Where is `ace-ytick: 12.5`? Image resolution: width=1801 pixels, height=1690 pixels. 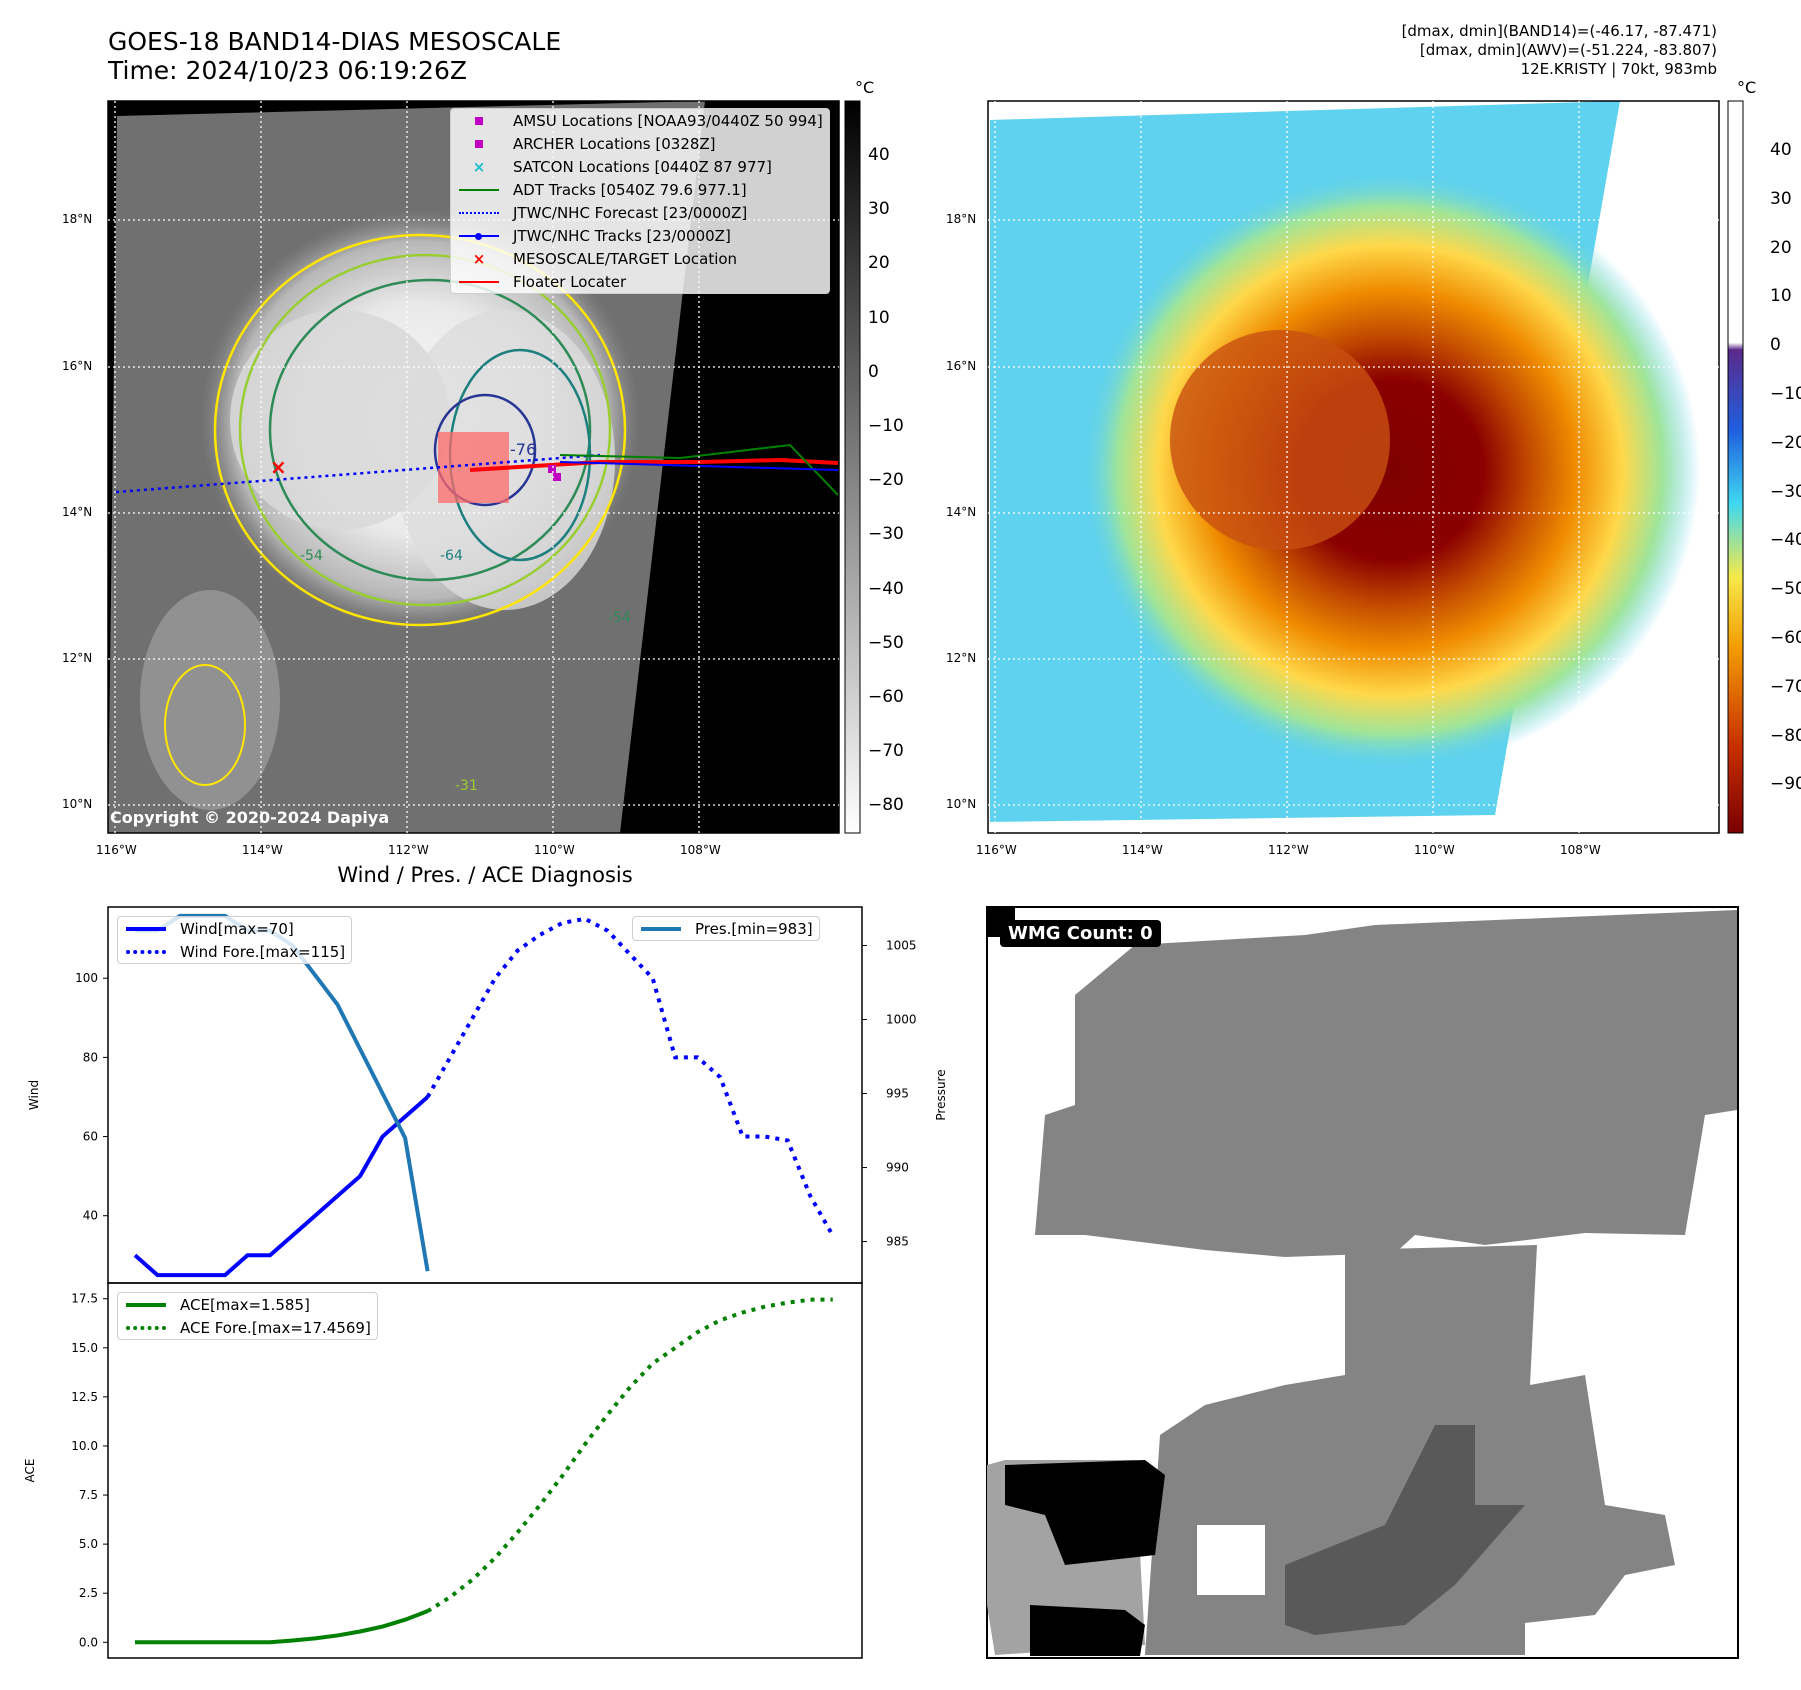
ace-ytick: 12.5 is located at coordinates (84, 1397).